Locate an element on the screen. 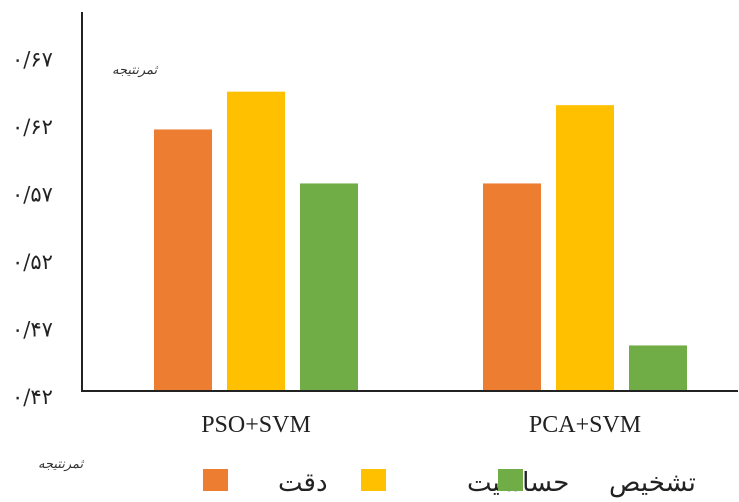 The image size is (739, 502). x-category-labels: PSO+SVM PCA+SVM is located at coordinates (421, 425).